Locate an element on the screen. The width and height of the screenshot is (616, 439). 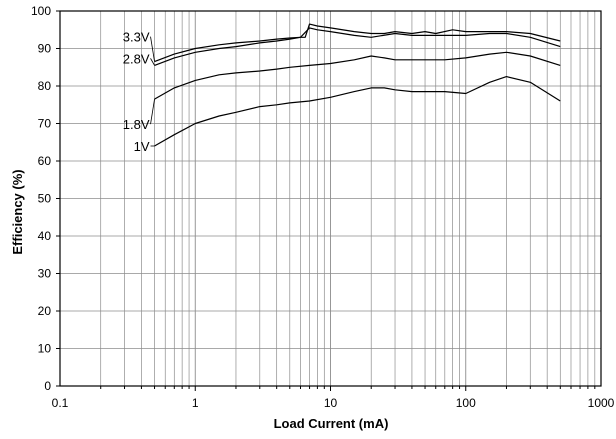
x-tick-label: 0.1 is located at coordinates (60, 403).